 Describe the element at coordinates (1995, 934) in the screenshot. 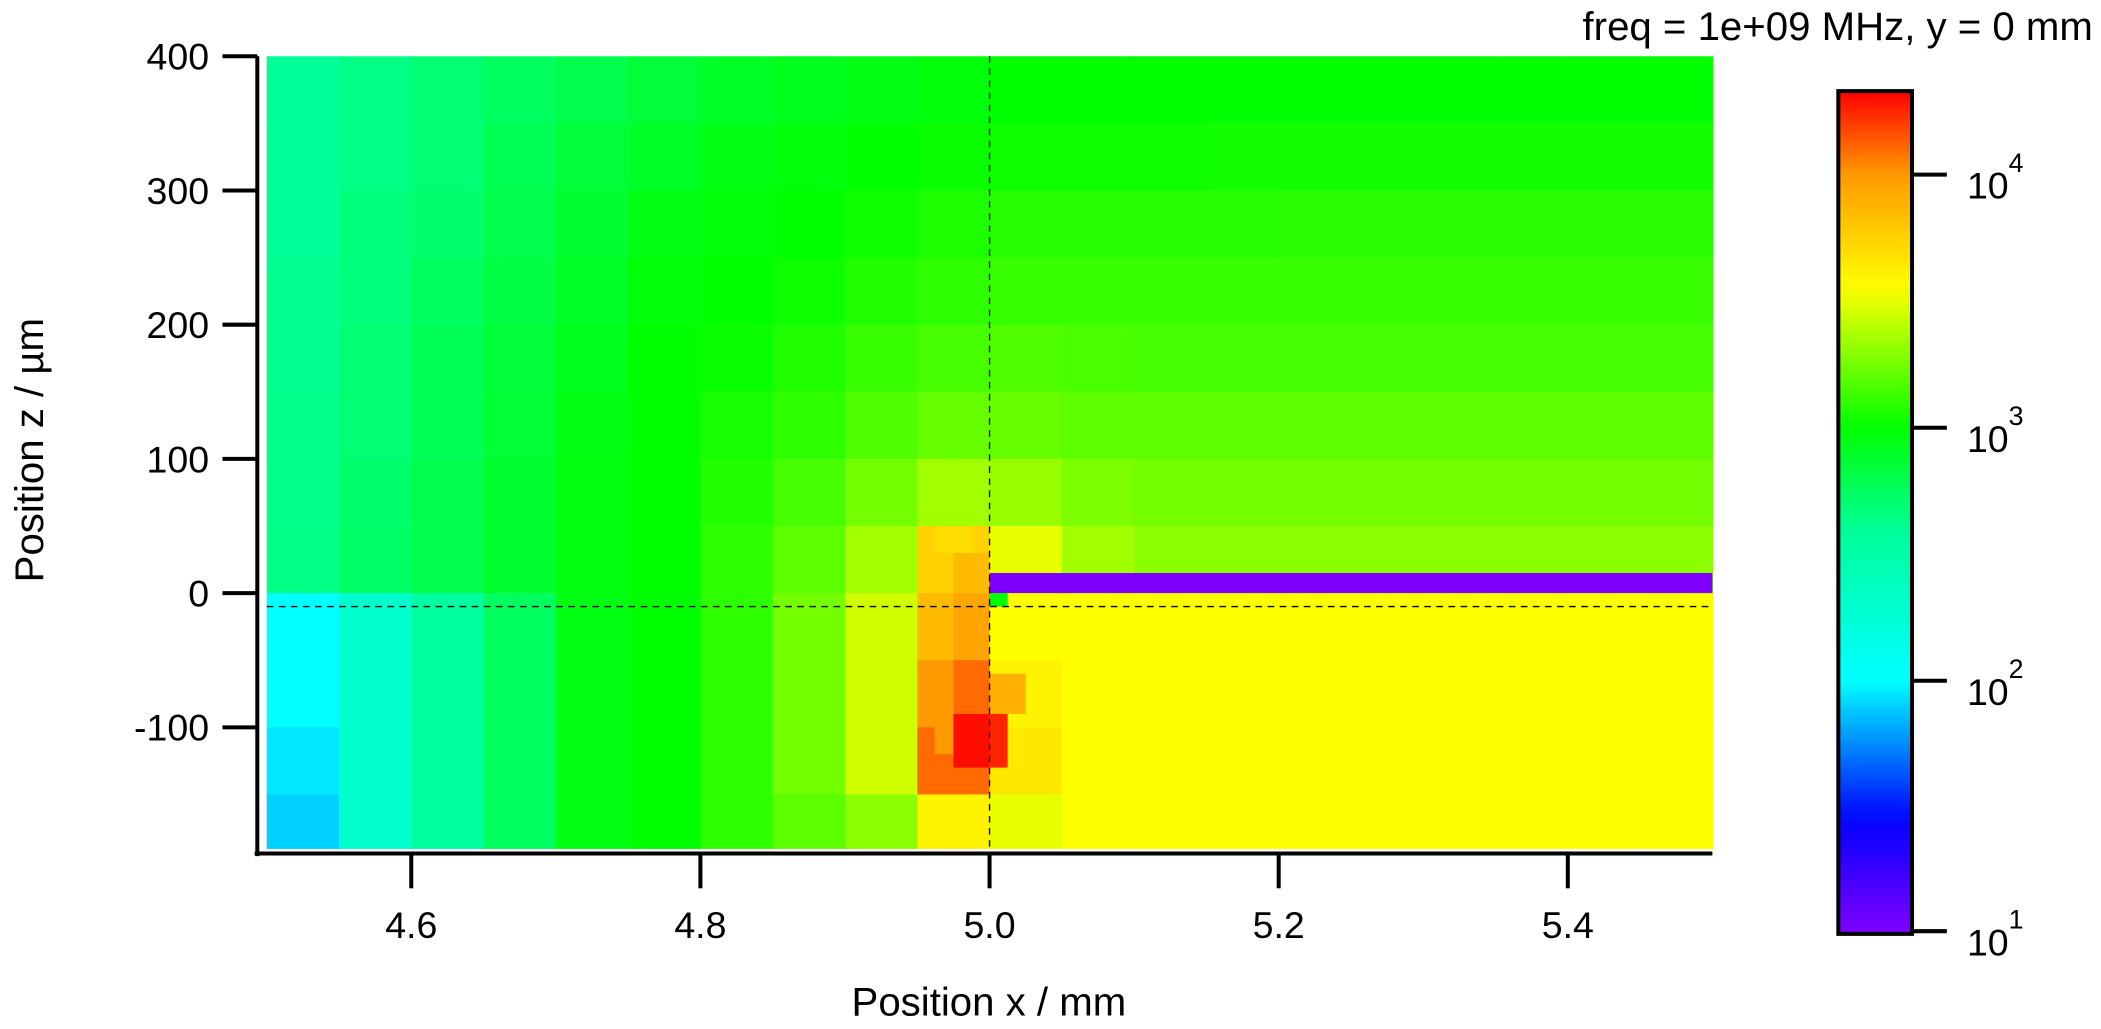

I see `colorbar-tick-label: 10¹` at that location.